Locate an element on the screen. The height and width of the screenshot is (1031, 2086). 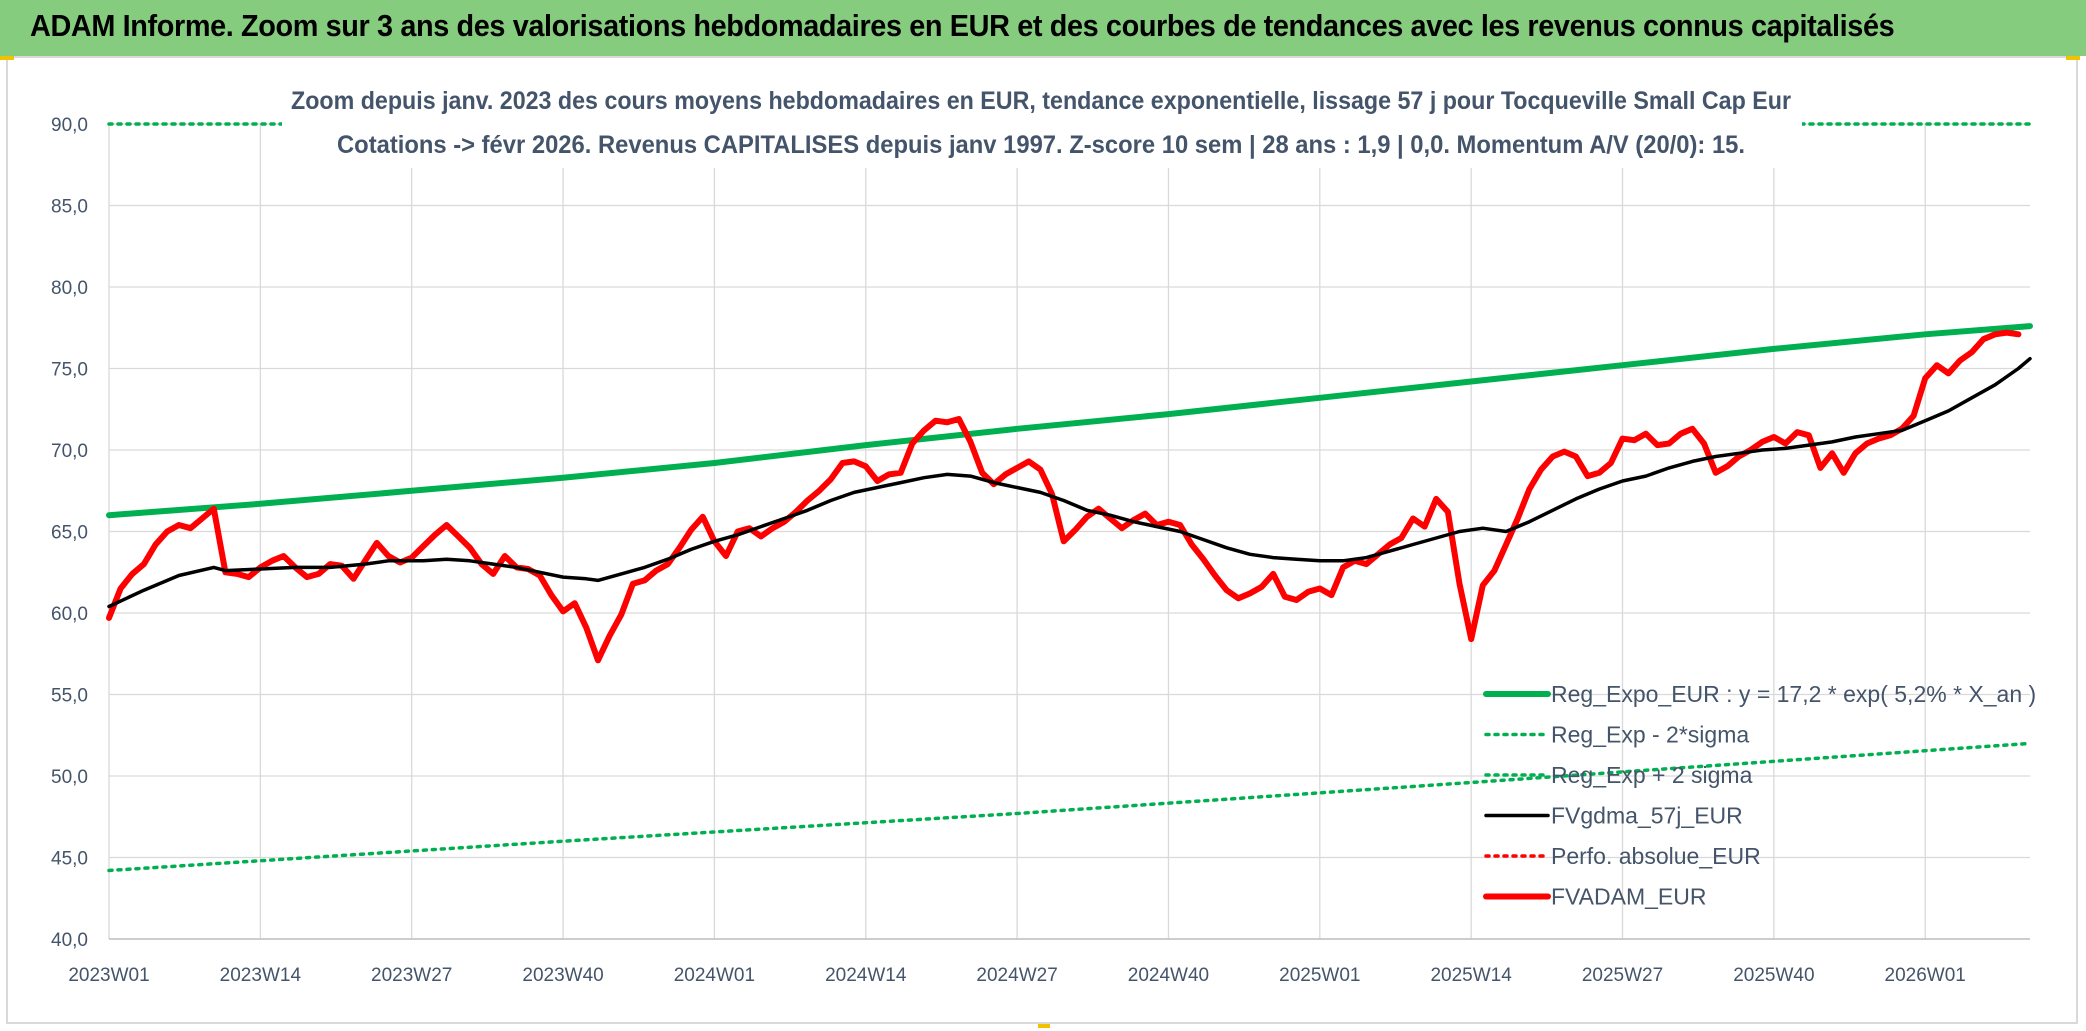
series-line is located at coordinates (1069, 807).